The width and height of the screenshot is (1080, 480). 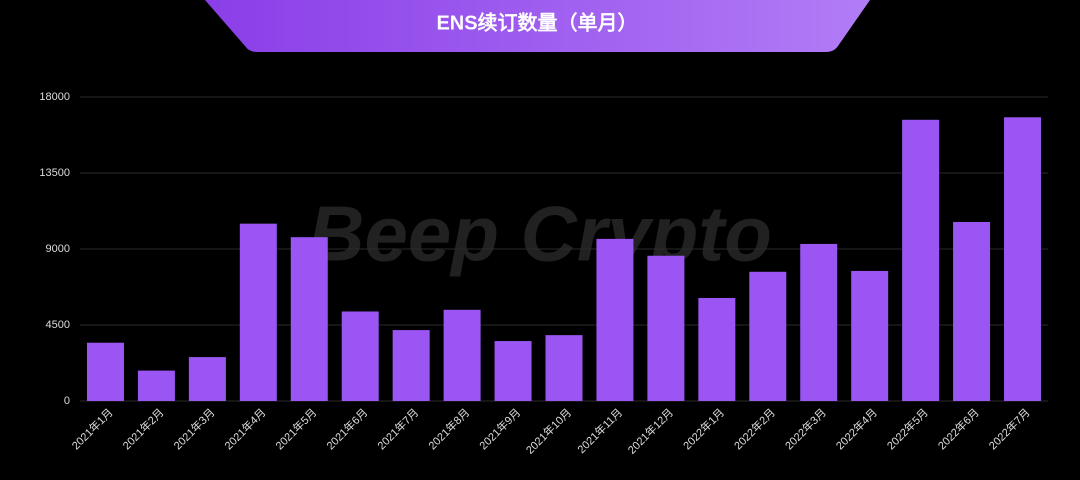 I want to click on x-tick-label: 2021年1月, so click(x=92, y=428).